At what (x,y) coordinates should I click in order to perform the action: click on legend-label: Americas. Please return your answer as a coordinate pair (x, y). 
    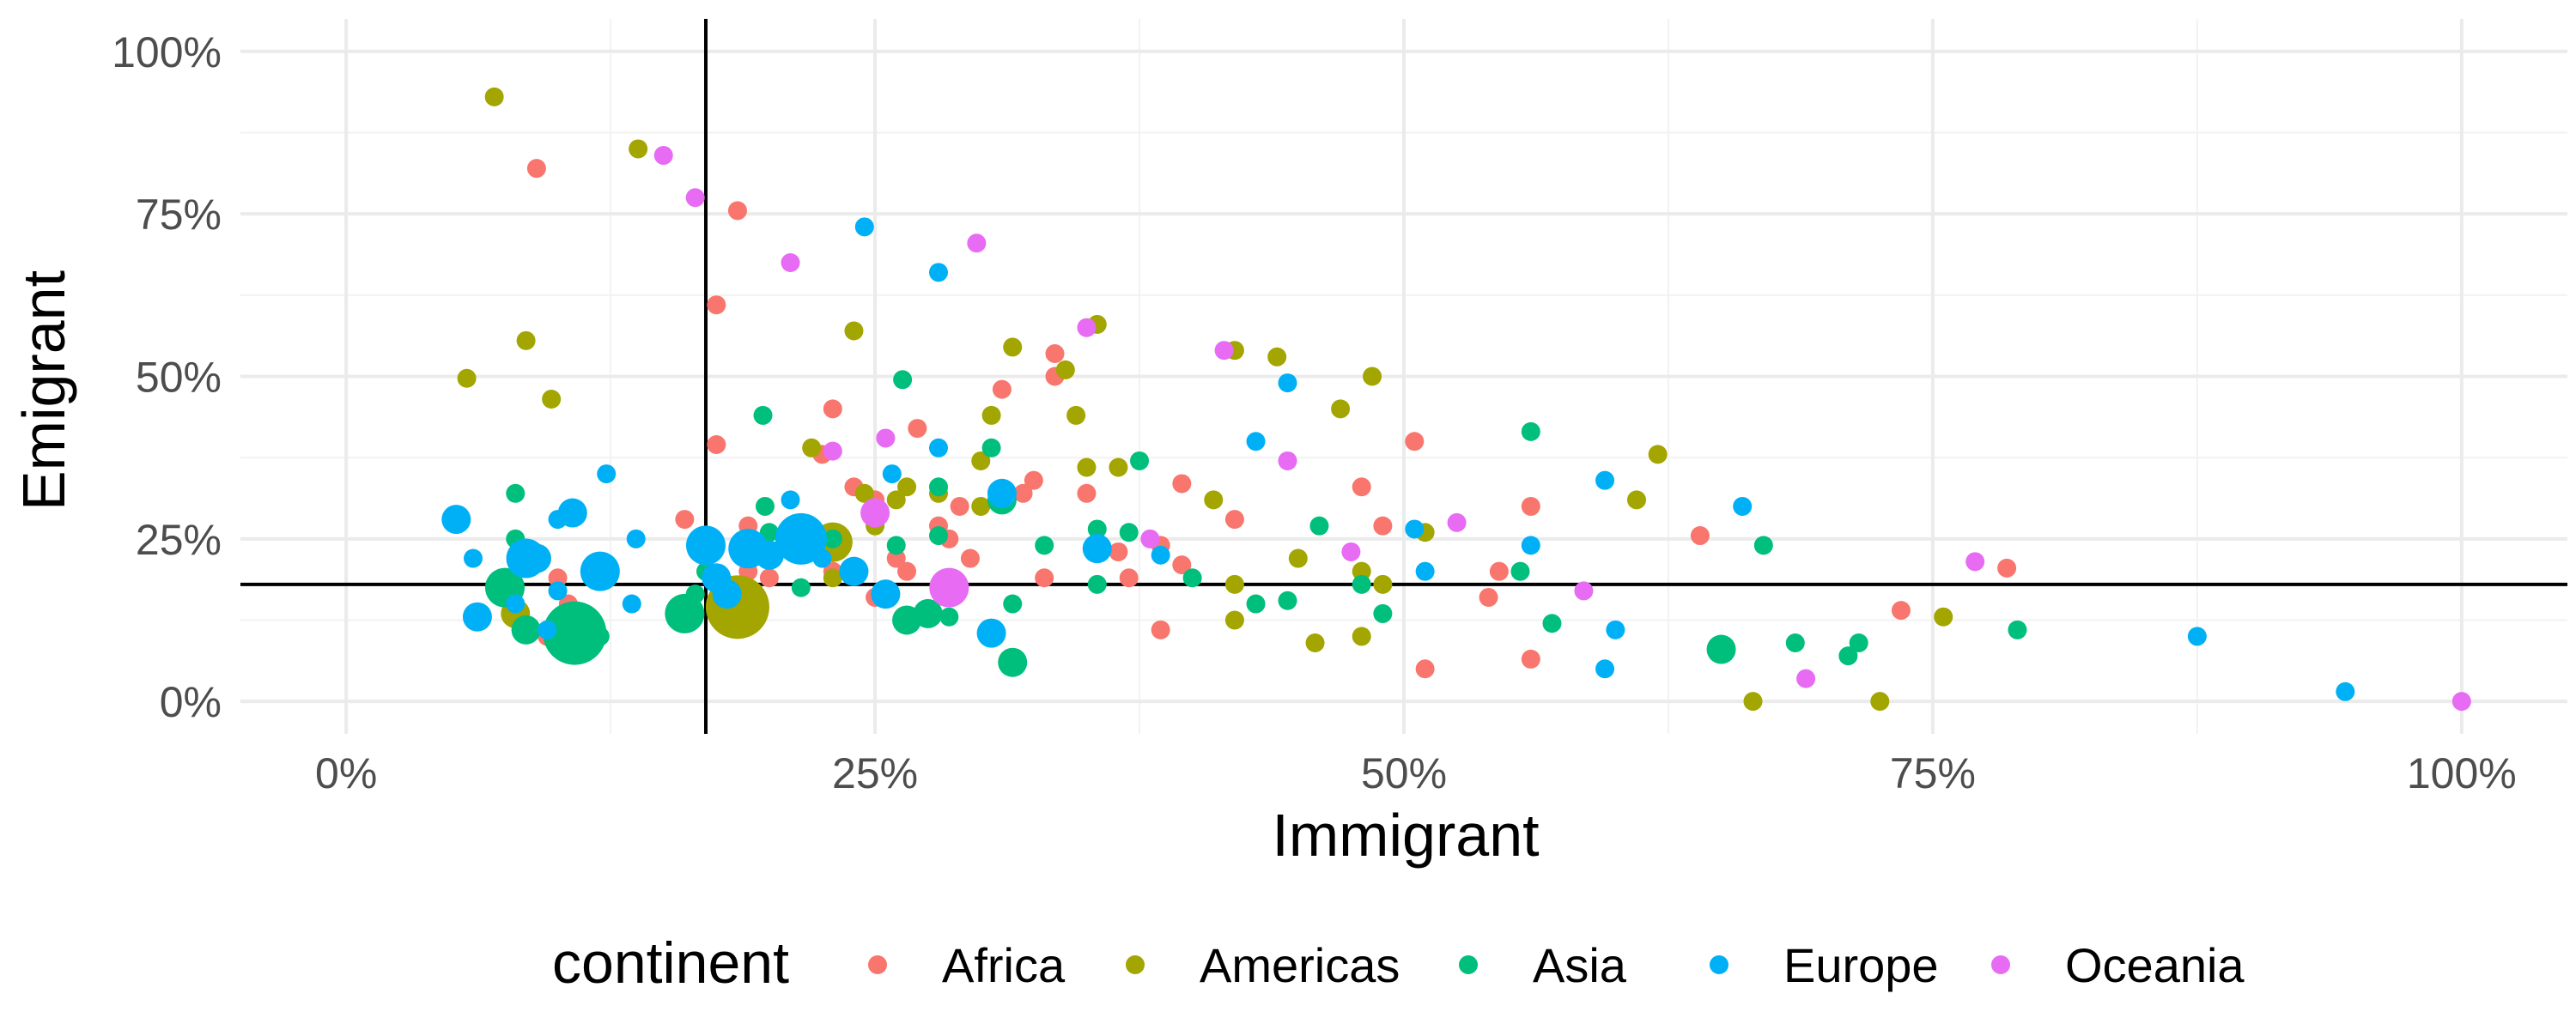
    Looking at the image, I should click on (1300, 965).